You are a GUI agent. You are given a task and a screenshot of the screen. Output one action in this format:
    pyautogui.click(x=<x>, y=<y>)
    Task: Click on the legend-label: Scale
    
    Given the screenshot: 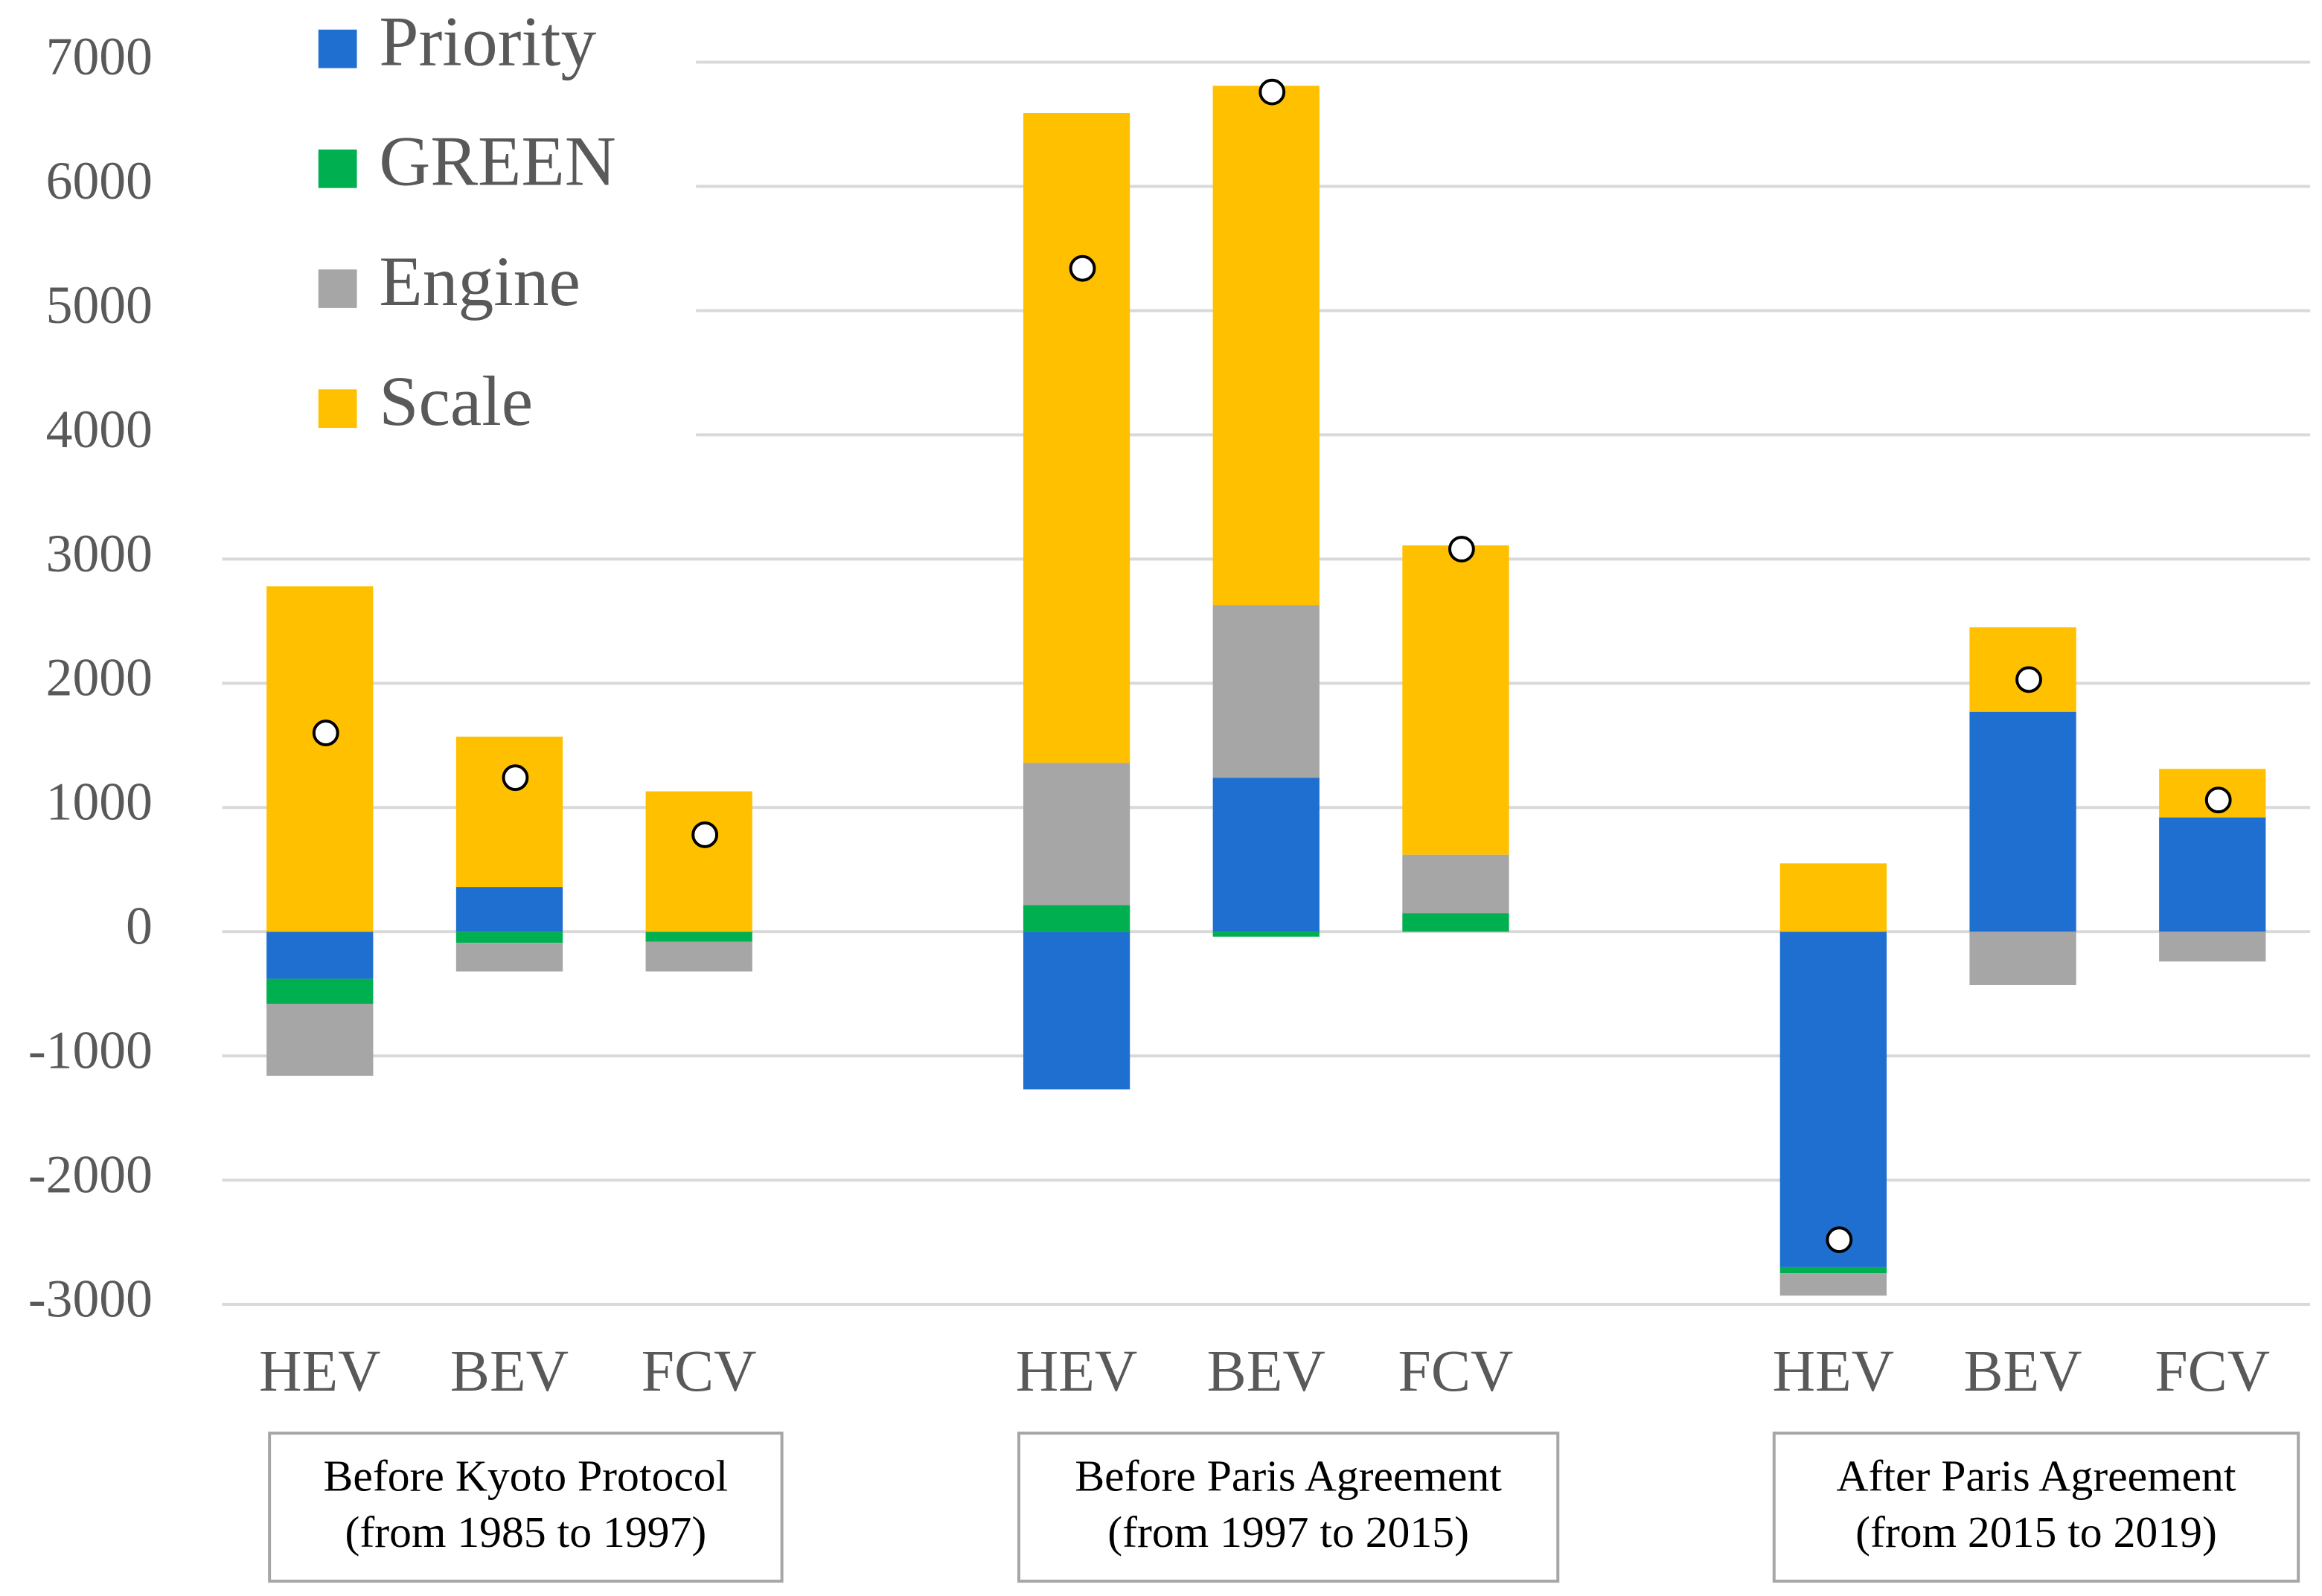 What is the action you would take?
    pyautogui.click(x=456, y=401)
    